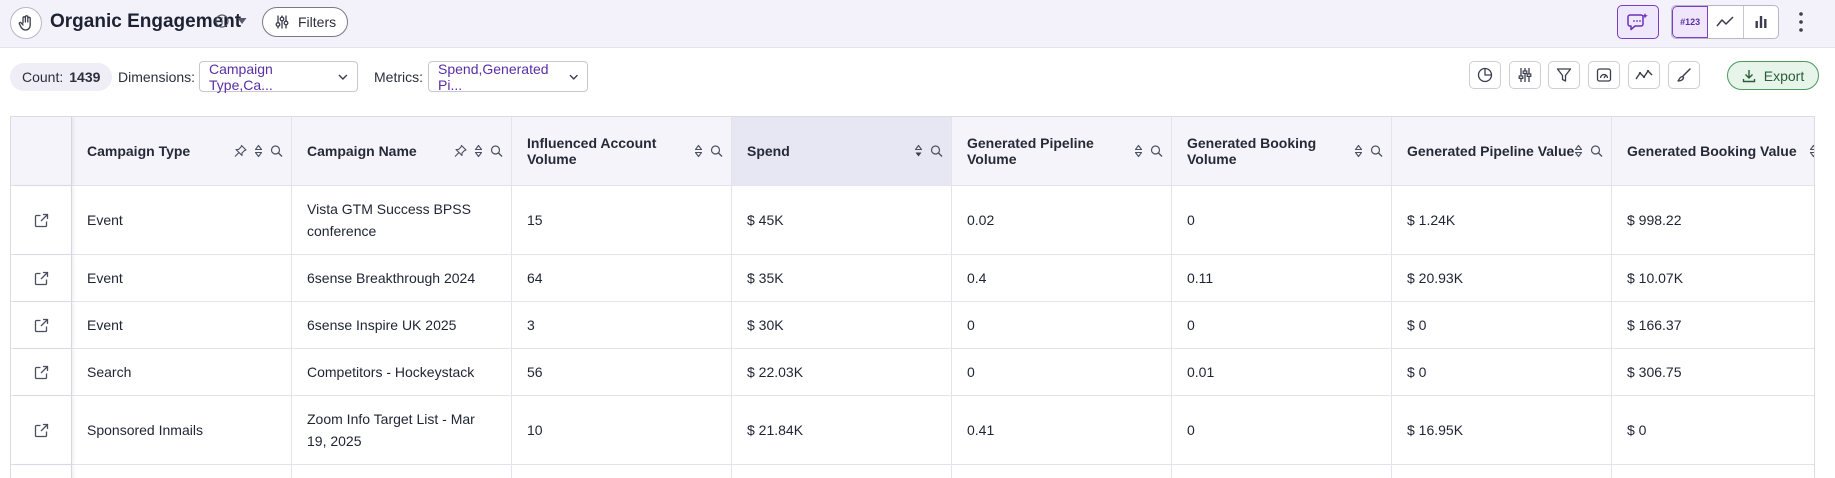 The height and width of the screenshot is (478, 1835). Describe the element at coordinates (61, 77) in the screenshot. I see `count-badge: Count: 1439` at that location.